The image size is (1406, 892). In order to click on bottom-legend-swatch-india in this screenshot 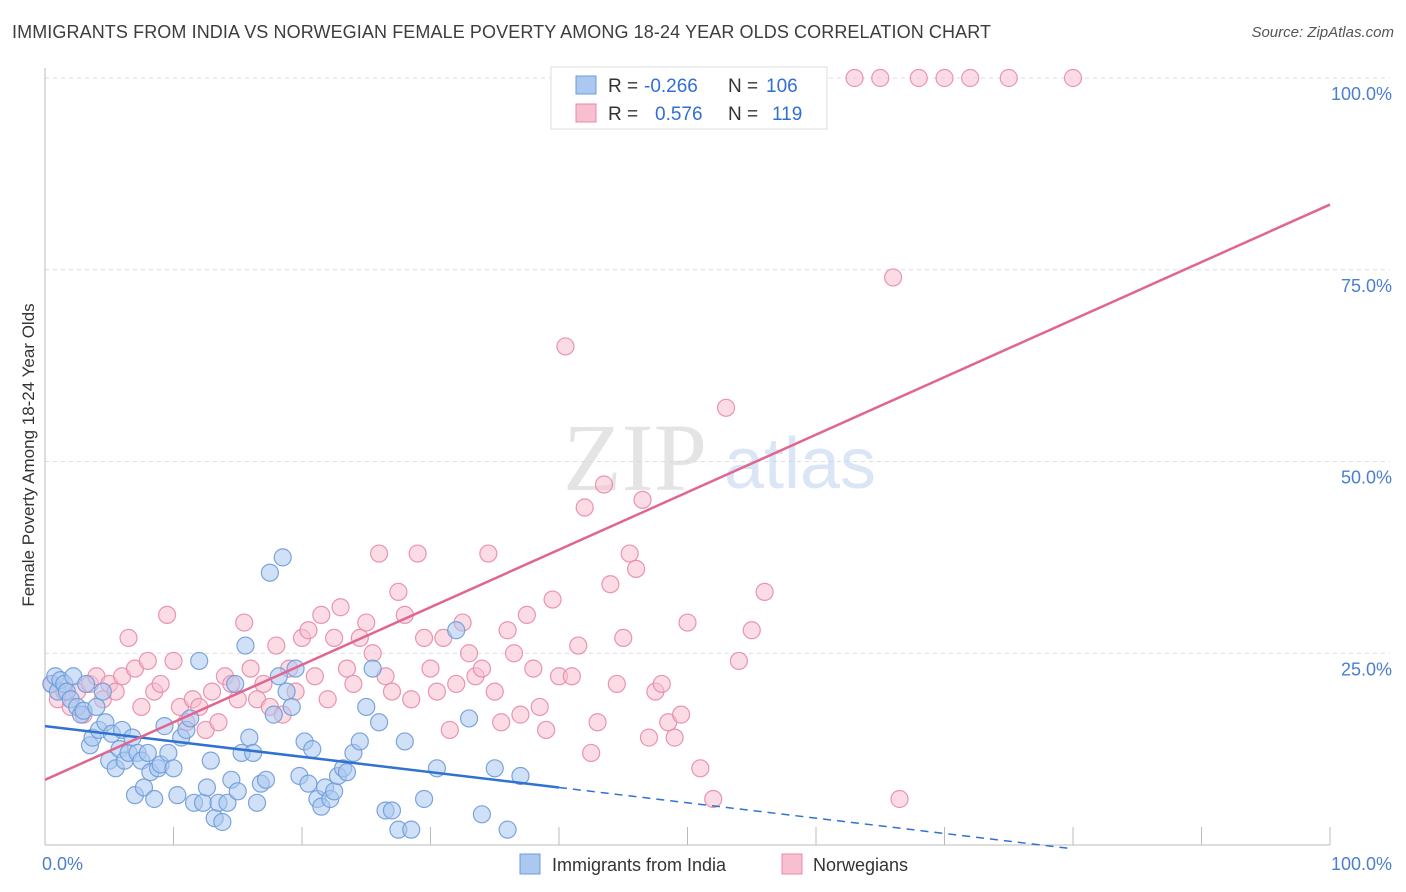, I will do `click(530, 864)`.